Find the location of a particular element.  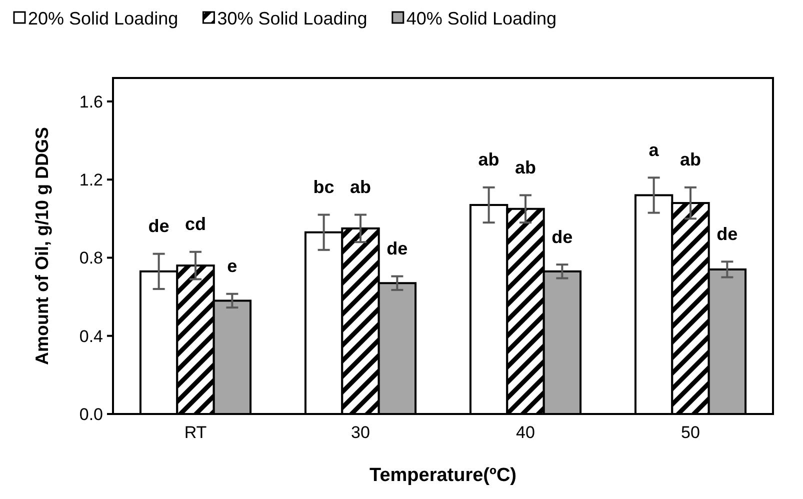

x-tick-label: RT is located at coordinates (195, 432).